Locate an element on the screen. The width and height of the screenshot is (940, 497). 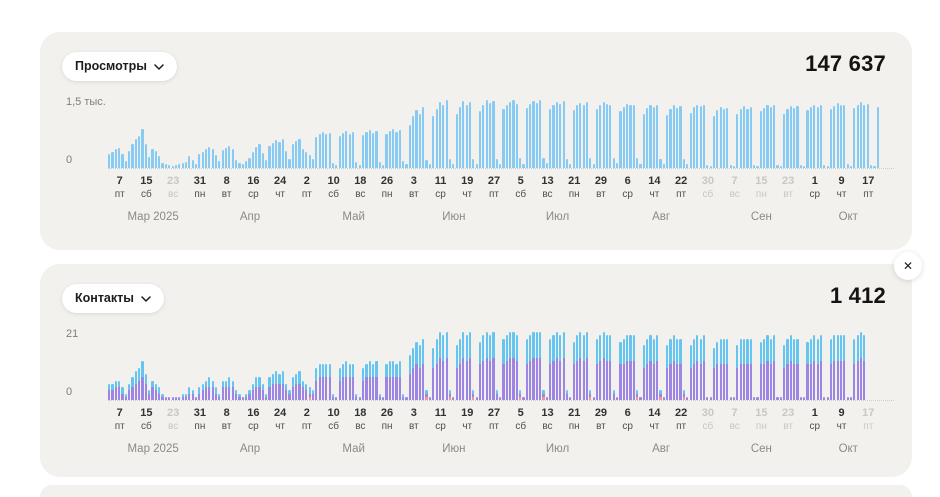
x-axis-tick: 18 вс is located at coordinates (360, 419).